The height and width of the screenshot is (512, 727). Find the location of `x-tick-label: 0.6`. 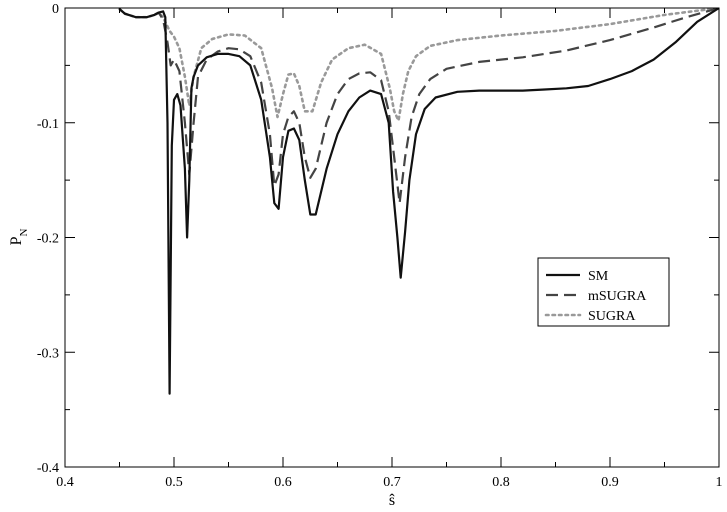

x-tick-label: 0.6 is located at coordinates (283, 482).